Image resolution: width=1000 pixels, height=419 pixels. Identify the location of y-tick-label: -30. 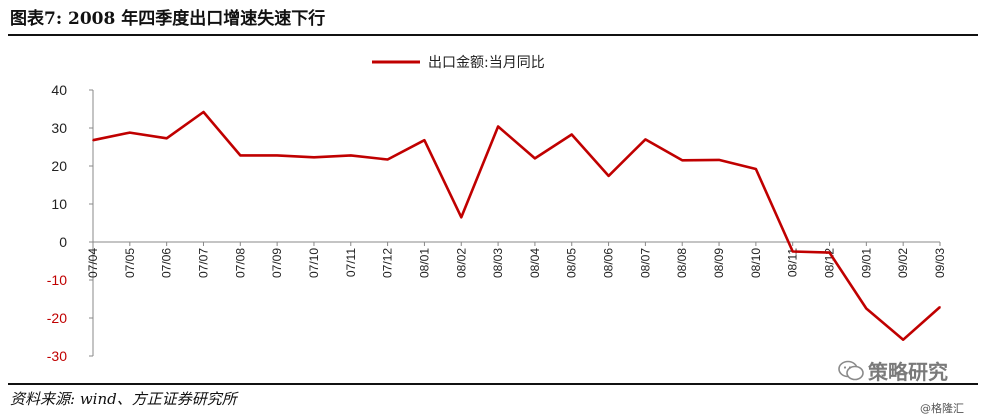
(57, 356).